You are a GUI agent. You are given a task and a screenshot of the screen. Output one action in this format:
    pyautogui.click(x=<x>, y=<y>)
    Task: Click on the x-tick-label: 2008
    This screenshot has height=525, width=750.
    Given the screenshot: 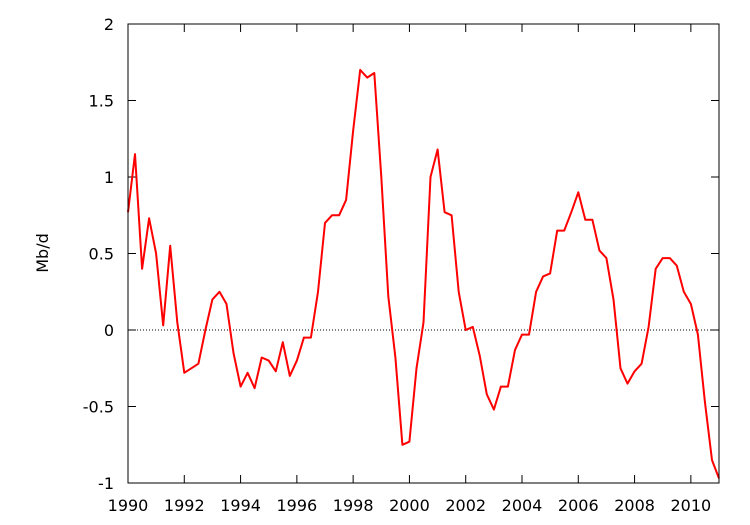 What is the action you would take?
    pyautogui.click(x=634, y=505)
    